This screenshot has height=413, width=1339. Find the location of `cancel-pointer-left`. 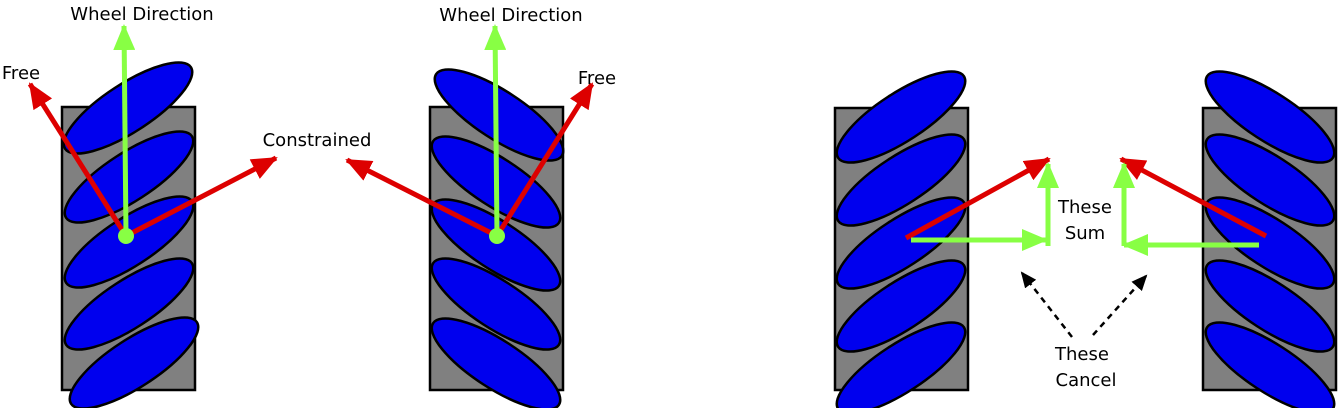

cancel-pointer-left is located at coordinates (1046, 304).